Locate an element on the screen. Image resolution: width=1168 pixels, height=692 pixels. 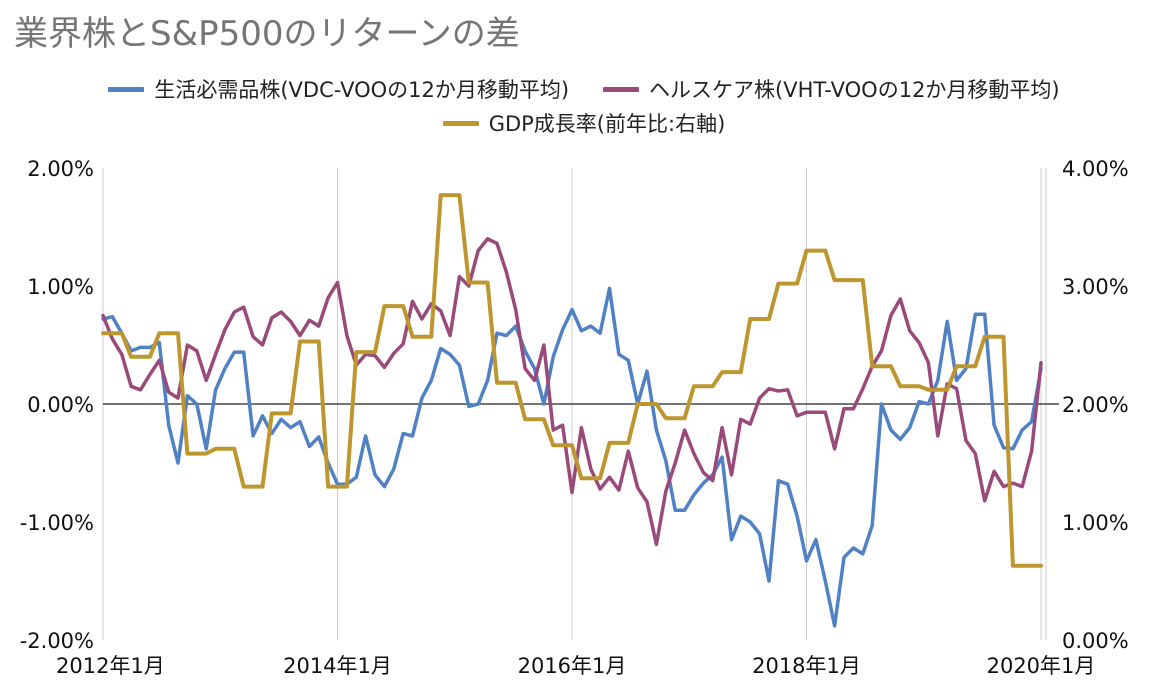
y-left-tick-label: 2.00% is located at coordinates (60, 169).